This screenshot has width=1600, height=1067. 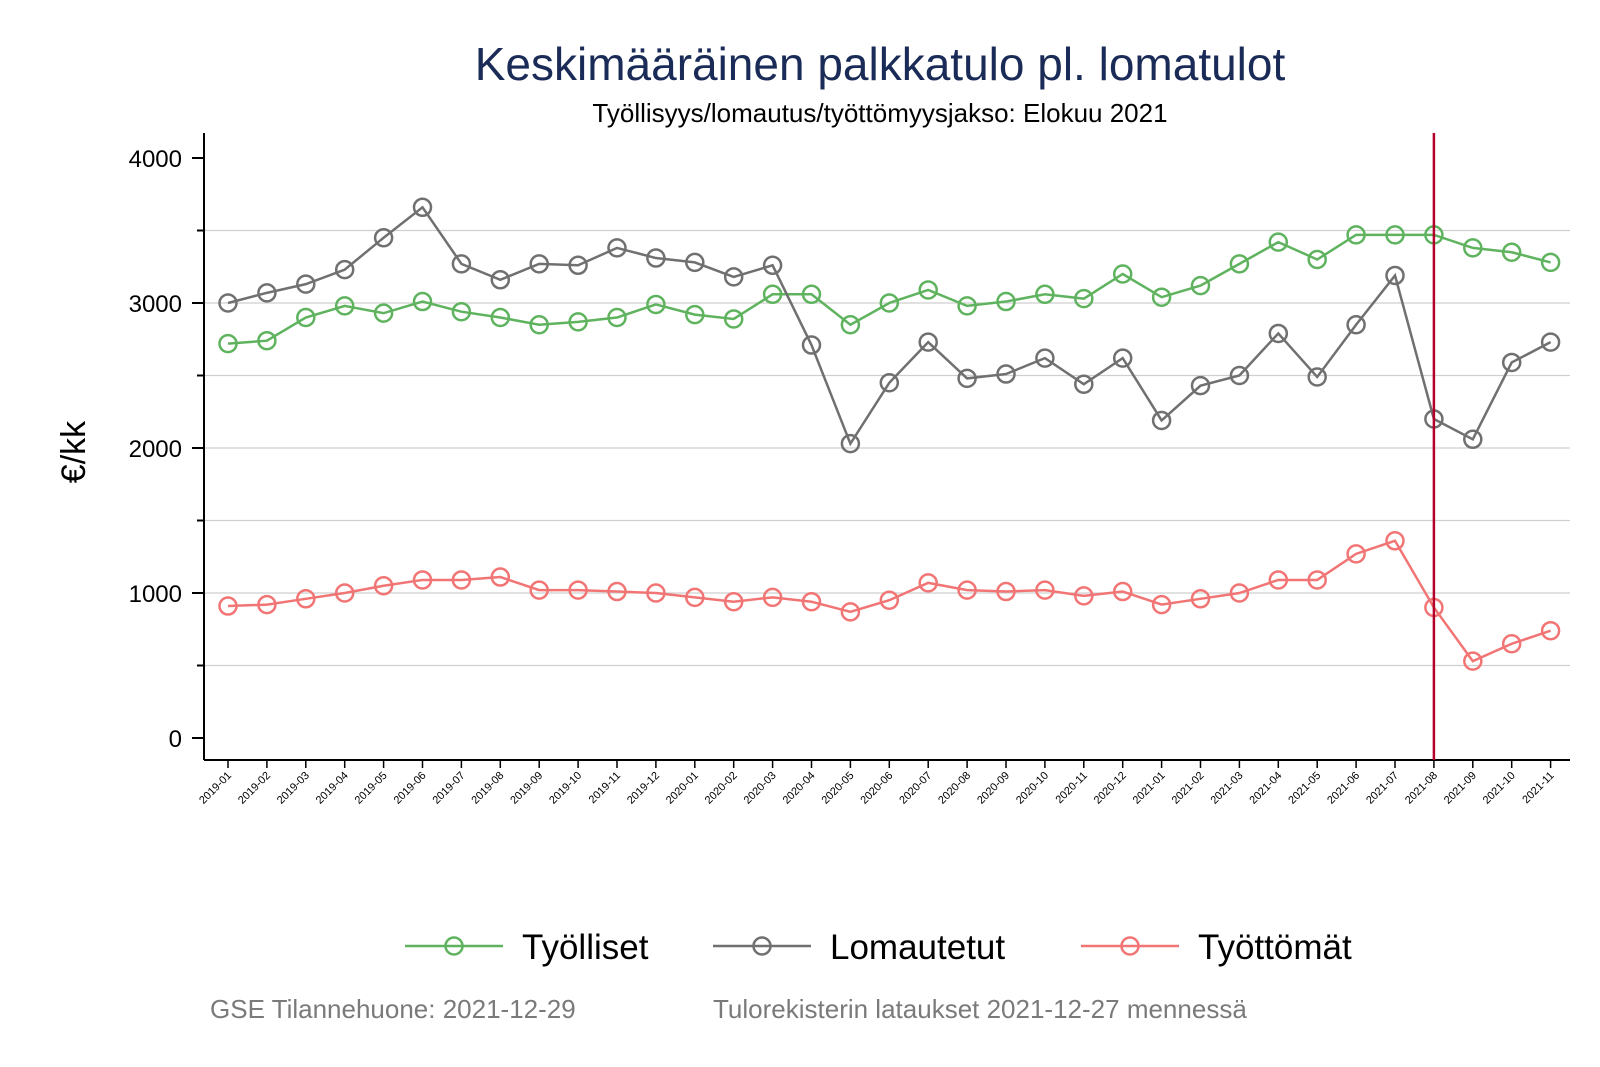 I want to click on x-tick-label: 2021-10, so click(x=1499, y=788).